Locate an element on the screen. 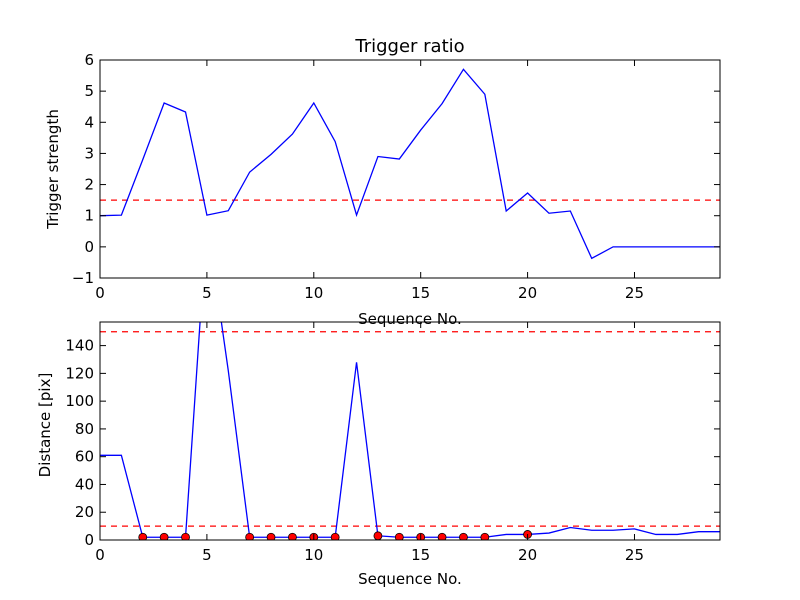 This screenshot has width=800, height=600. y-tick-label: 3 is located at coordinates (89, 153).